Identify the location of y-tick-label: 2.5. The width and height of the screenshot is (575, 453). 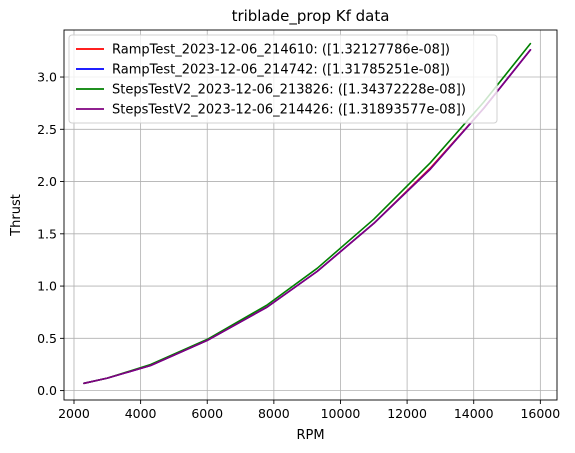
(47, 129).